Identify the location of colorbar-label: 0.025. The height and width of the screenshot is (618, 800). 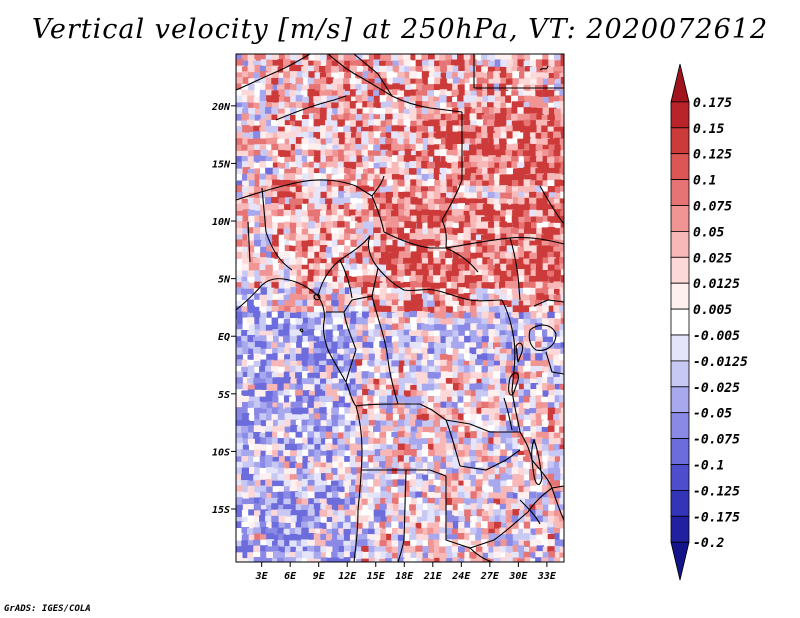
(712, 258).